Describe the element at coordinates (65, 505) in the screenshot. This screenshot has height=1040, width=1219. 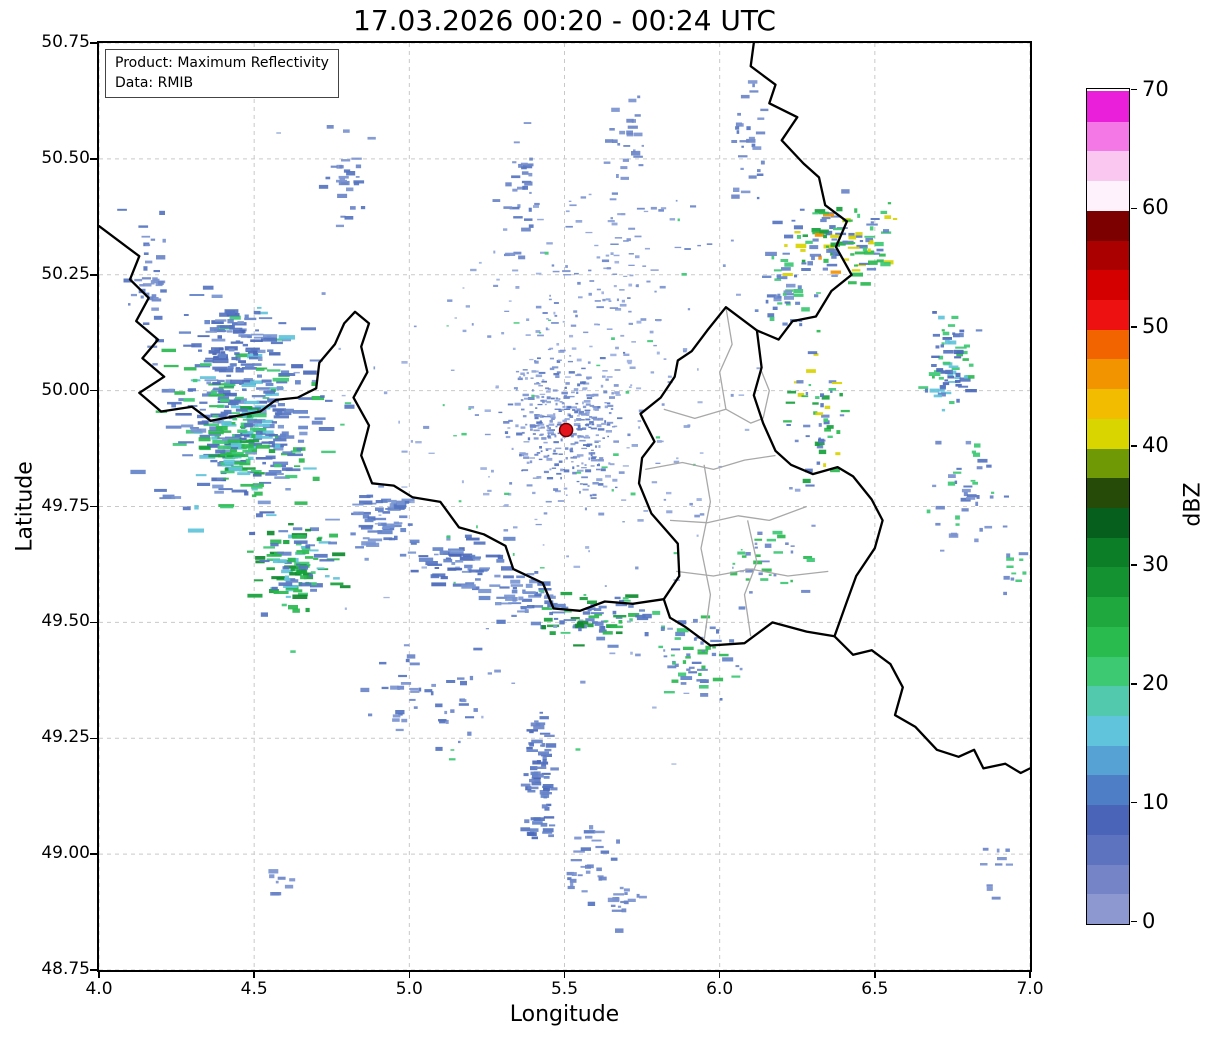
I see `y-tick-label: 49.75` at that location.